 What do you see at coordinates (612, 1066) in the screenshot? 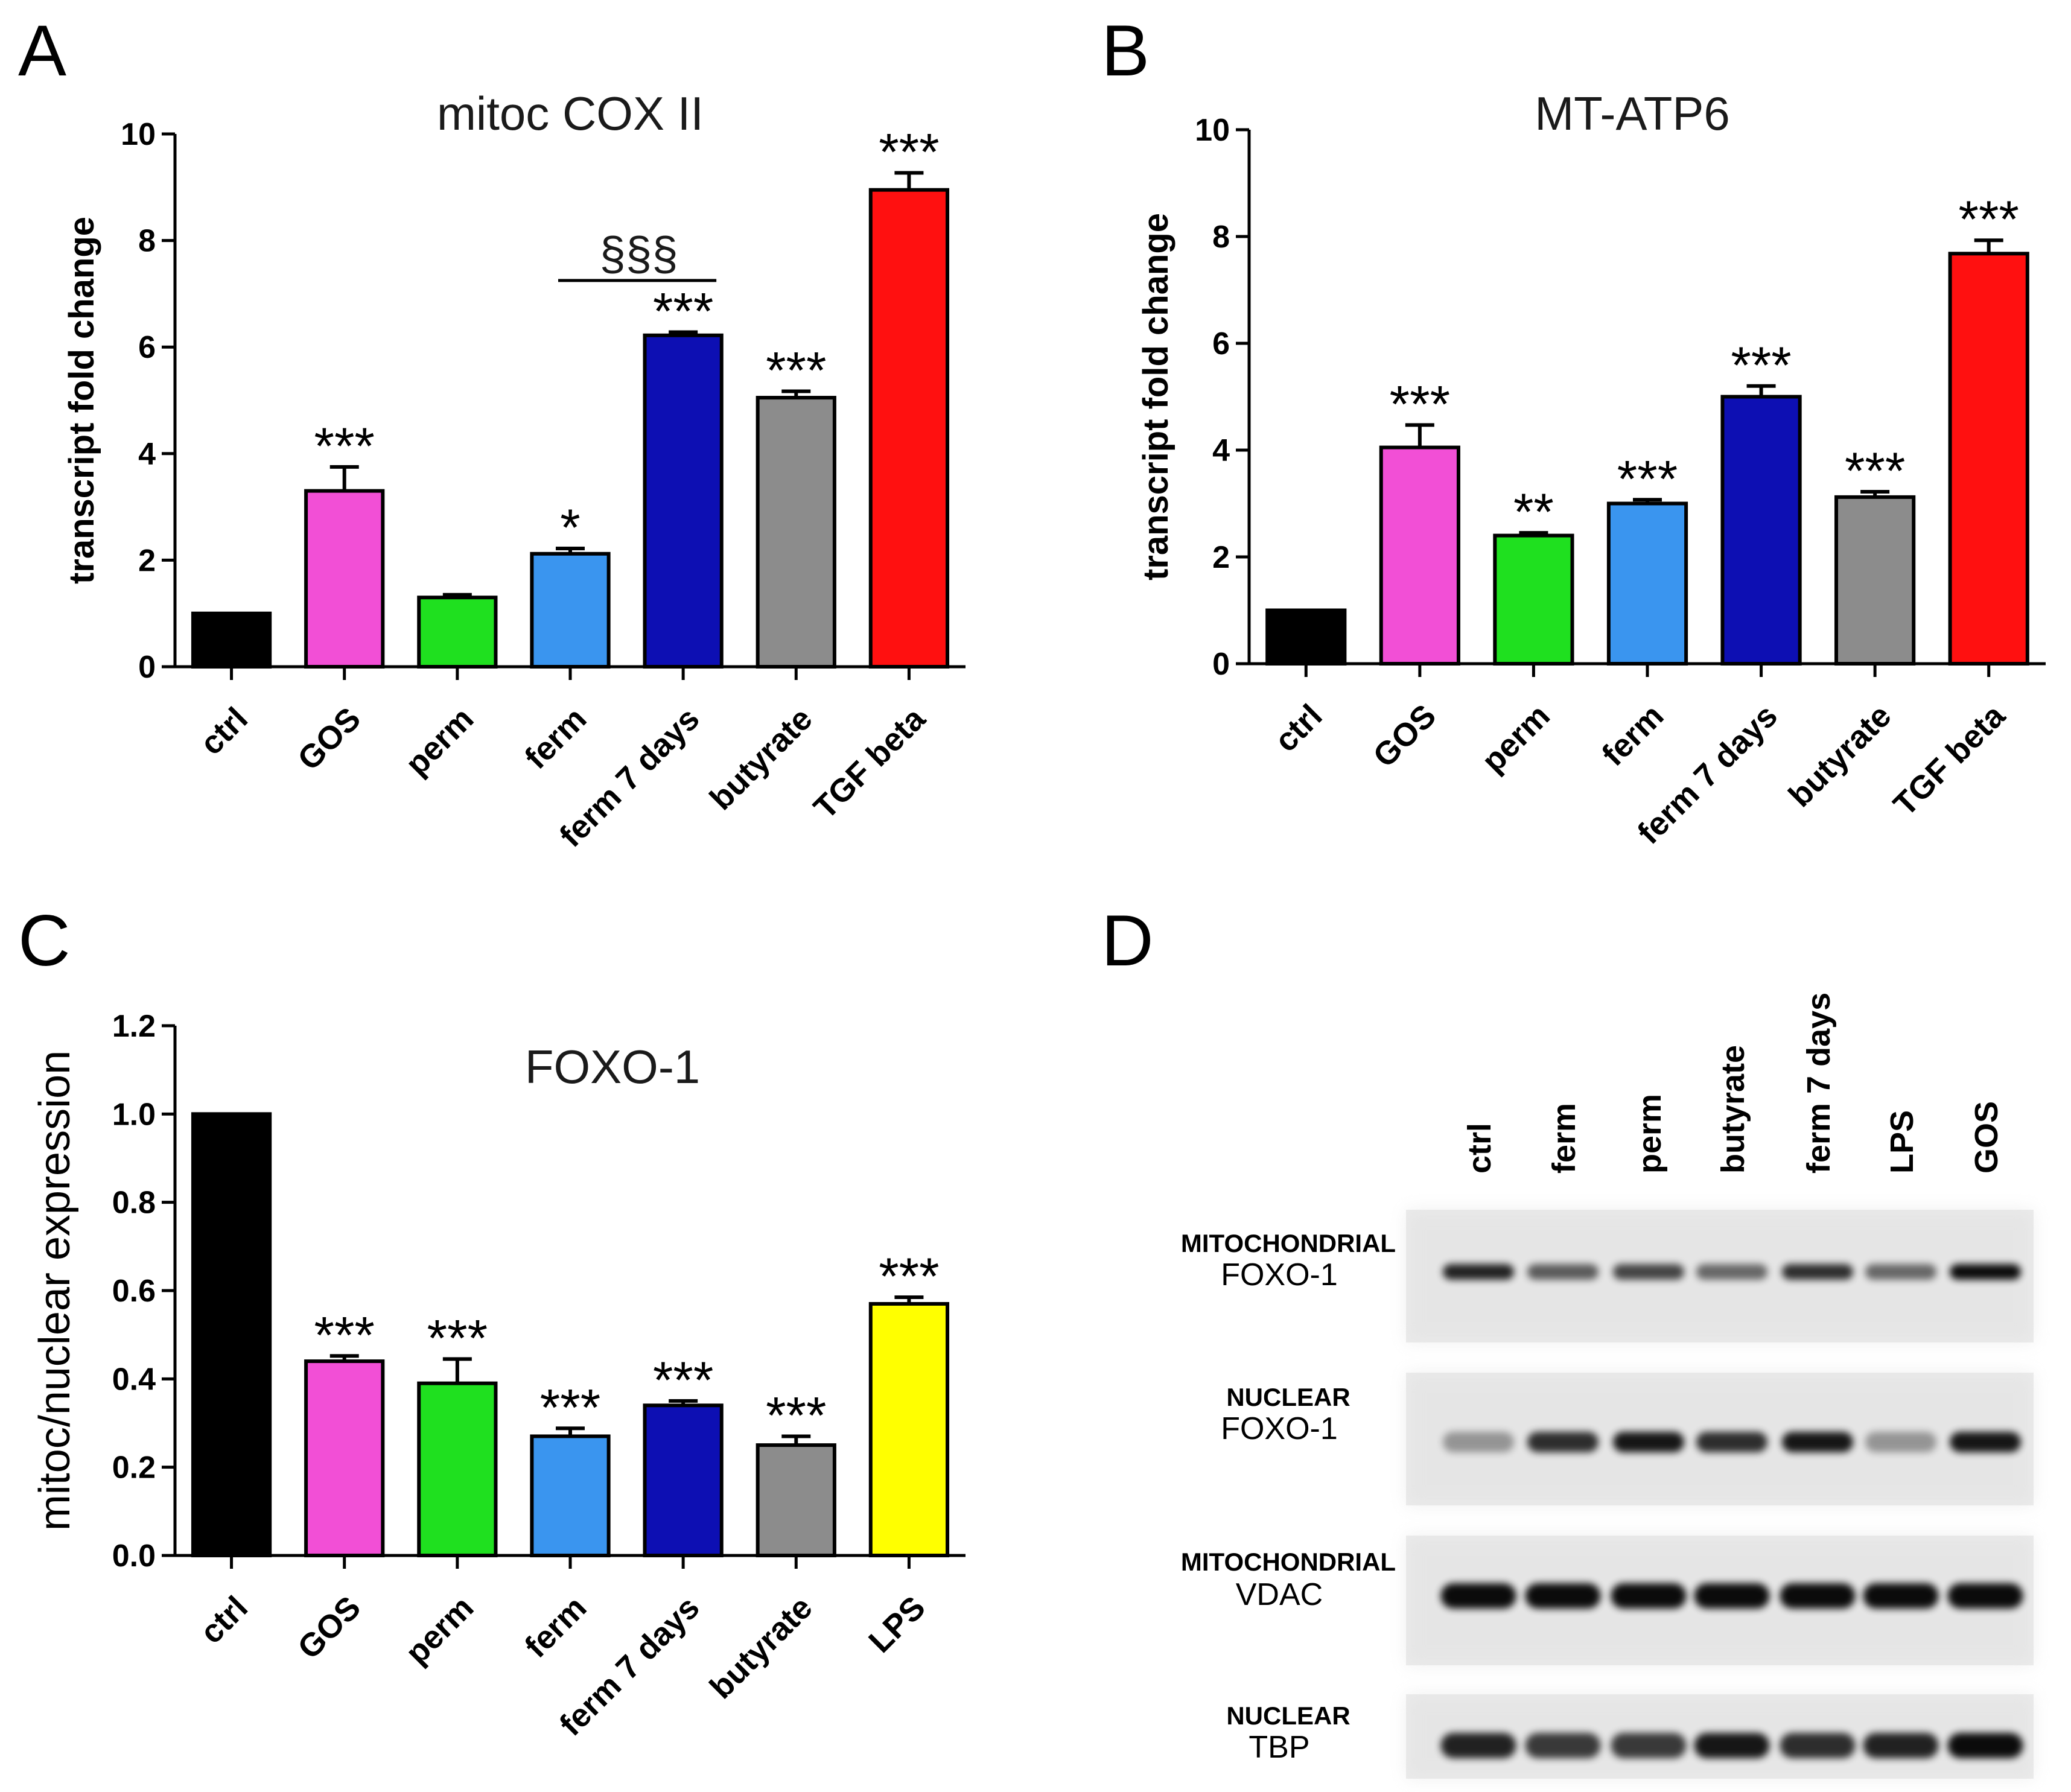
I see `chart-title: FOXO-1` at bounding box center [612, 1066].